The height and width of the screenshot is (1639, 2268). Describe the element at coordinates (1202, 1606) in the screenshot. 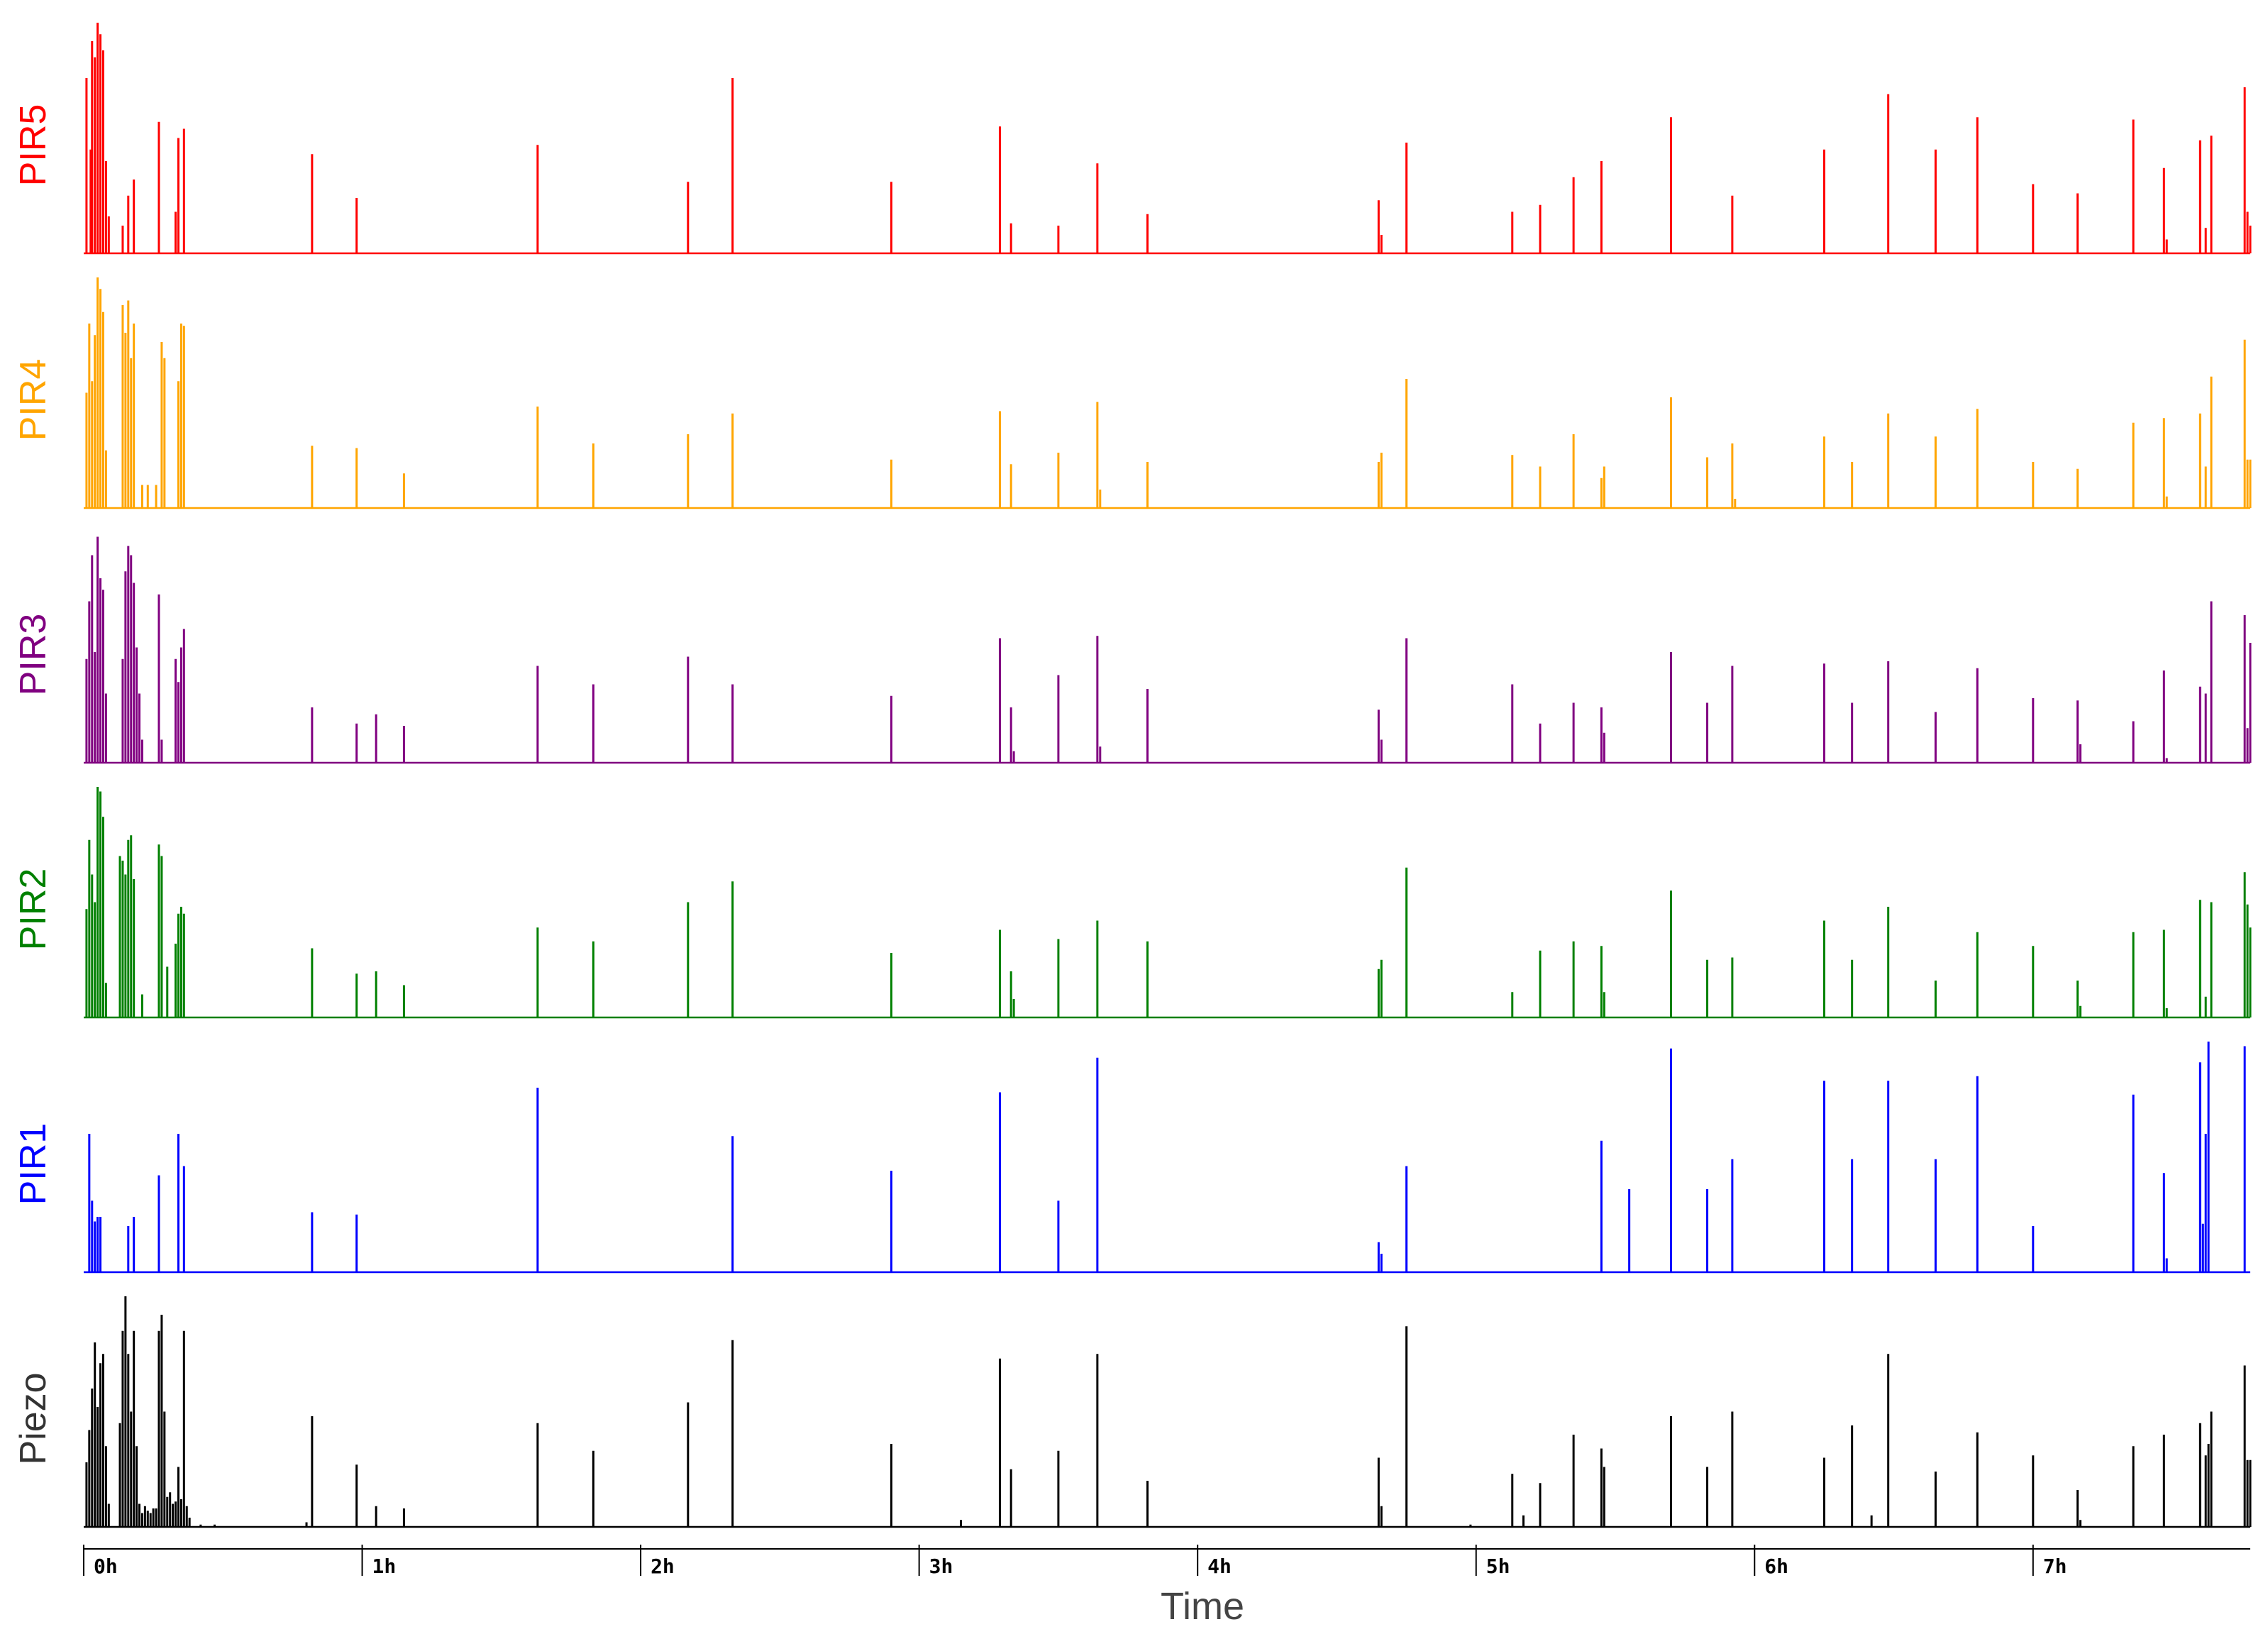

I see `x-axis-title: Time` at that location.